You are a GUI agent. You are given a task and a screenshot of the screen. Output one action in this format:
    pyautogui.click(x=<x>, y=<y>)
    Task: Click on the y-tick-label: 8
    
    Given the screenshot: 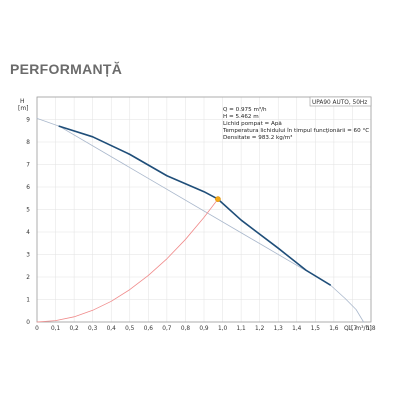 What is the action you would take?
    pyautogui.click(x=28, y=143)
    